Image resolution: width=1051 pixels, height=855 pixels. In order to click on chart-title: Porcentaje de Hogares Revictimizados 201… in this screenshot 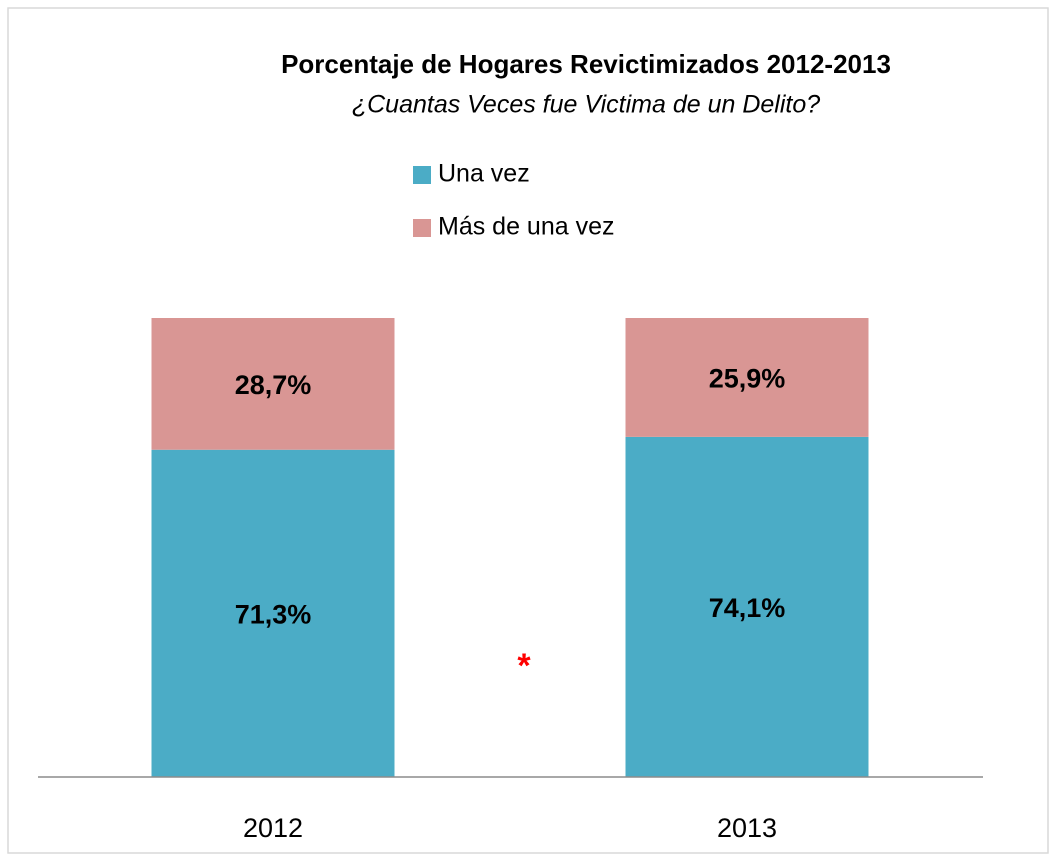, I will do `click(586, 64)`.